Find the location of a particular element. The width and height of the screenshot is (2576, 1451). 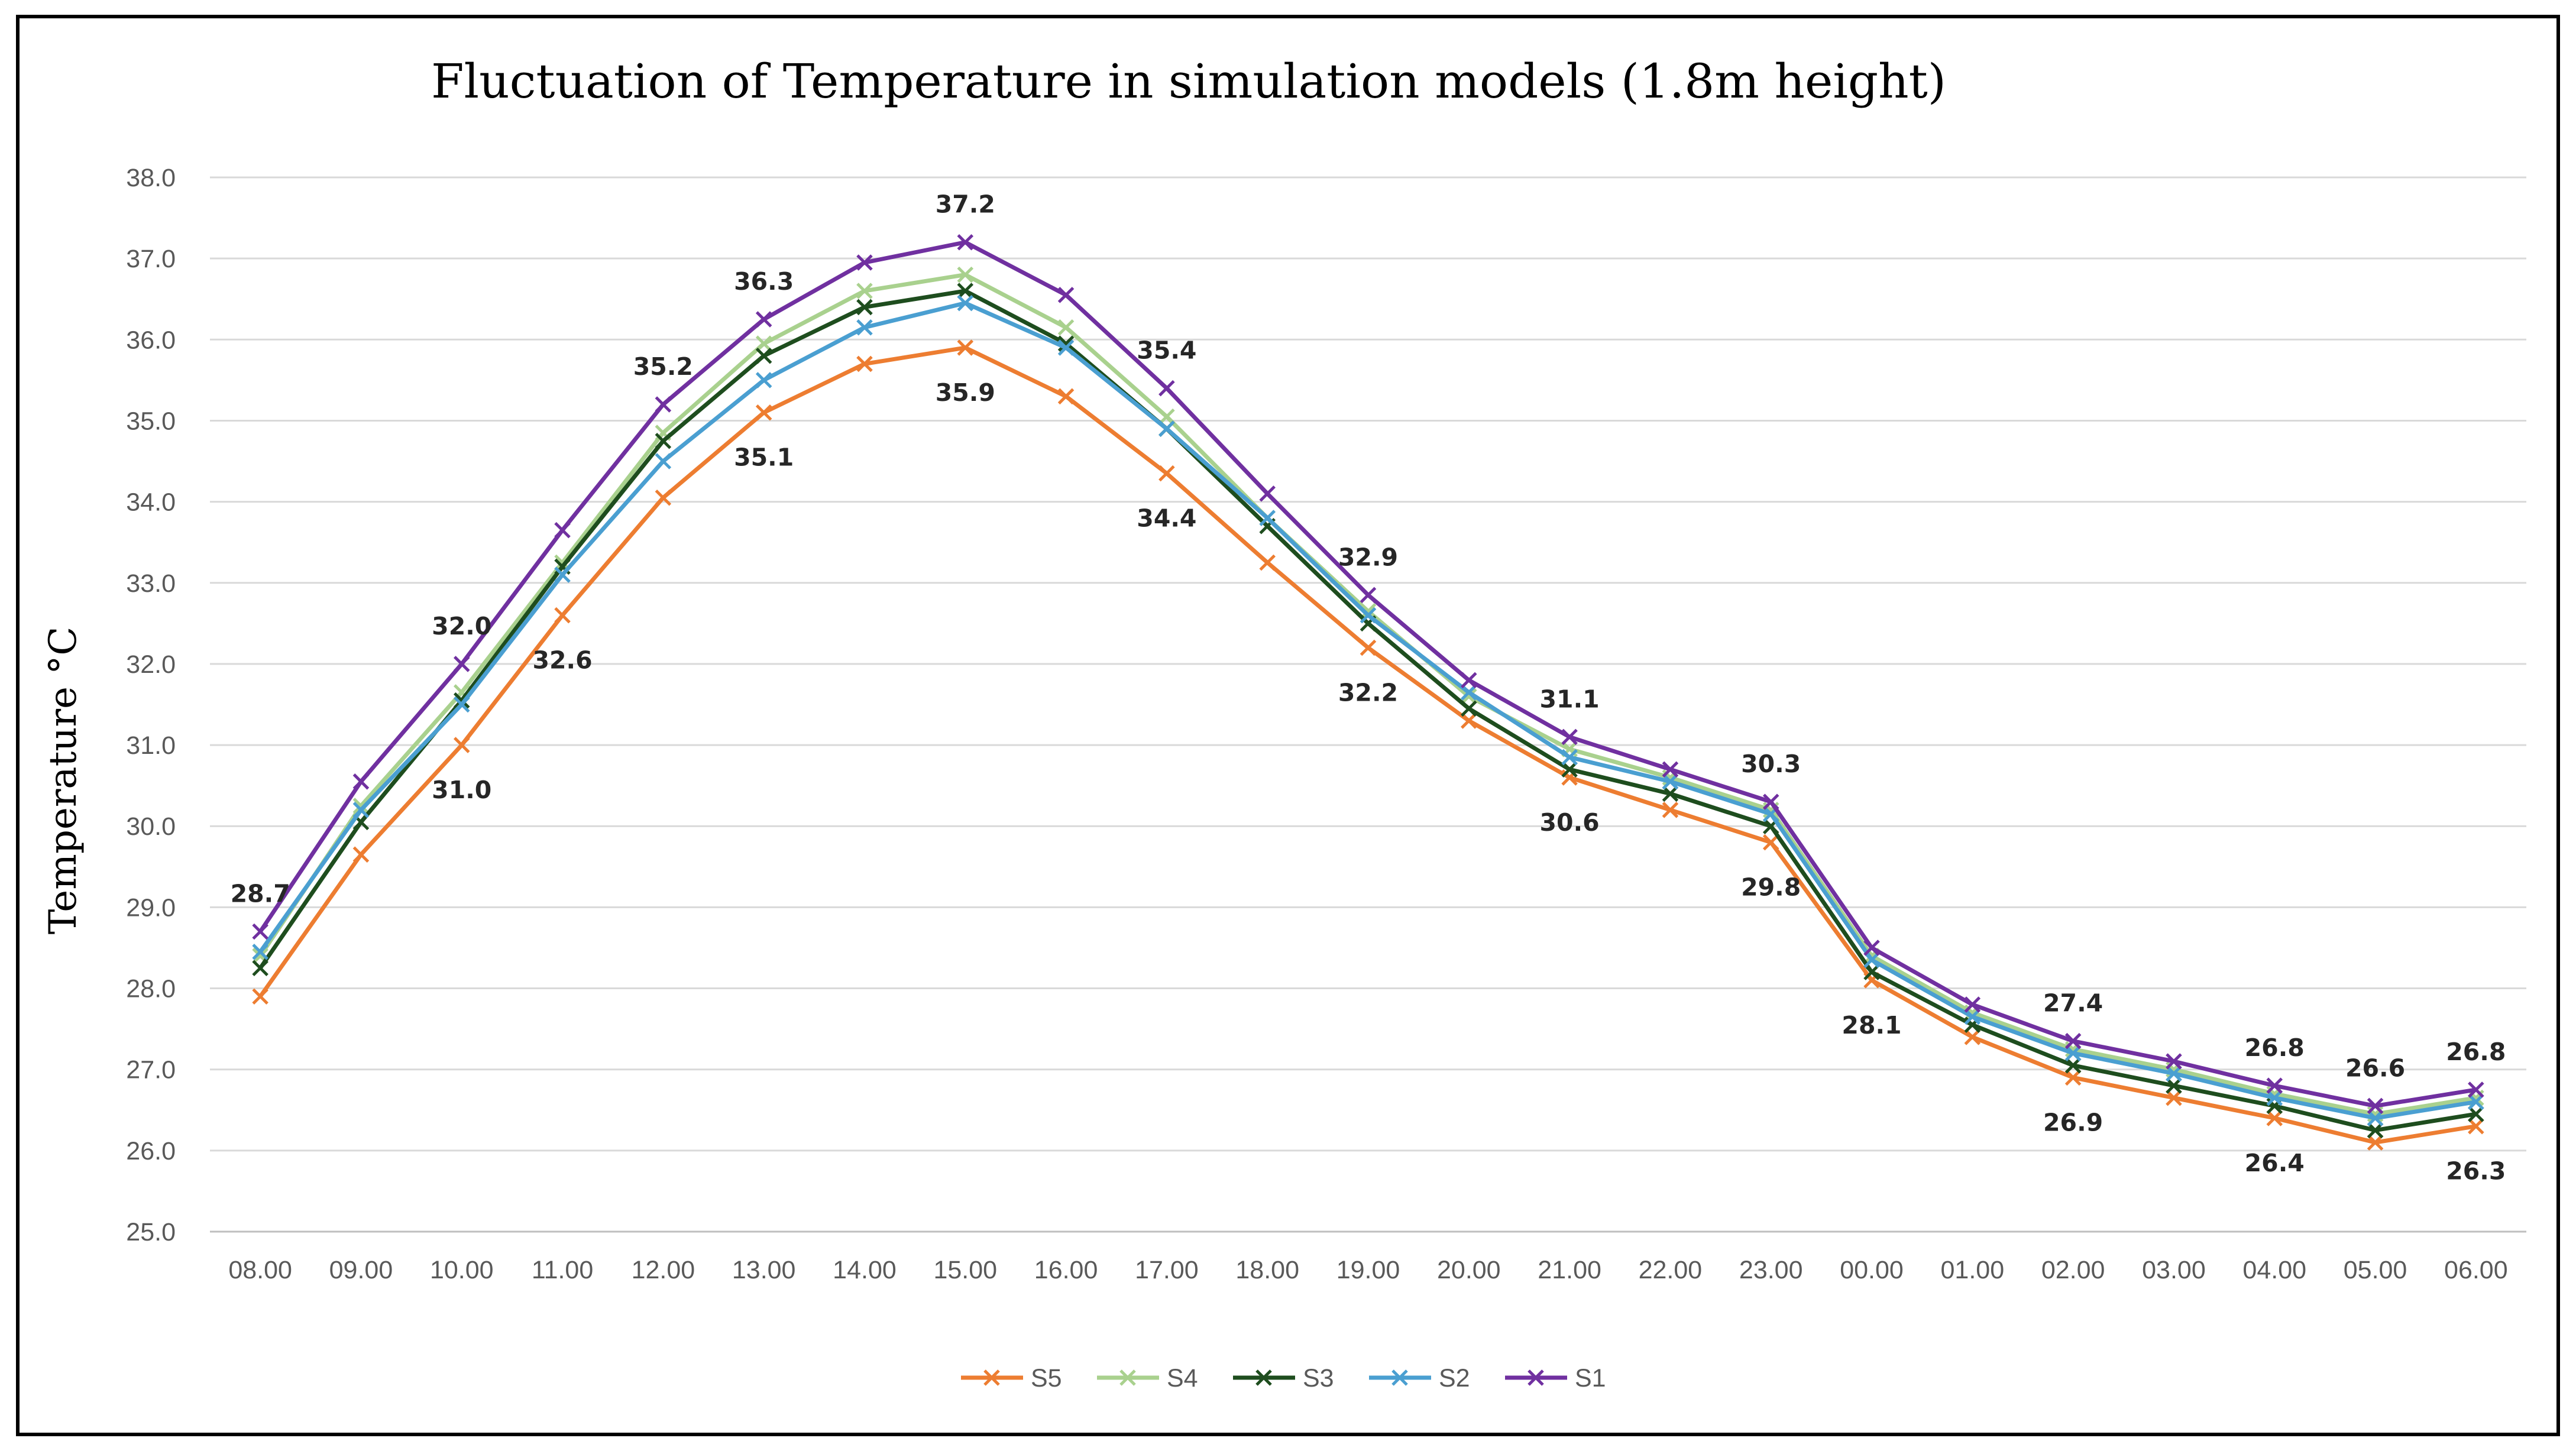

x-tick-label: 12.00 is located at coordinates (664, 1270).